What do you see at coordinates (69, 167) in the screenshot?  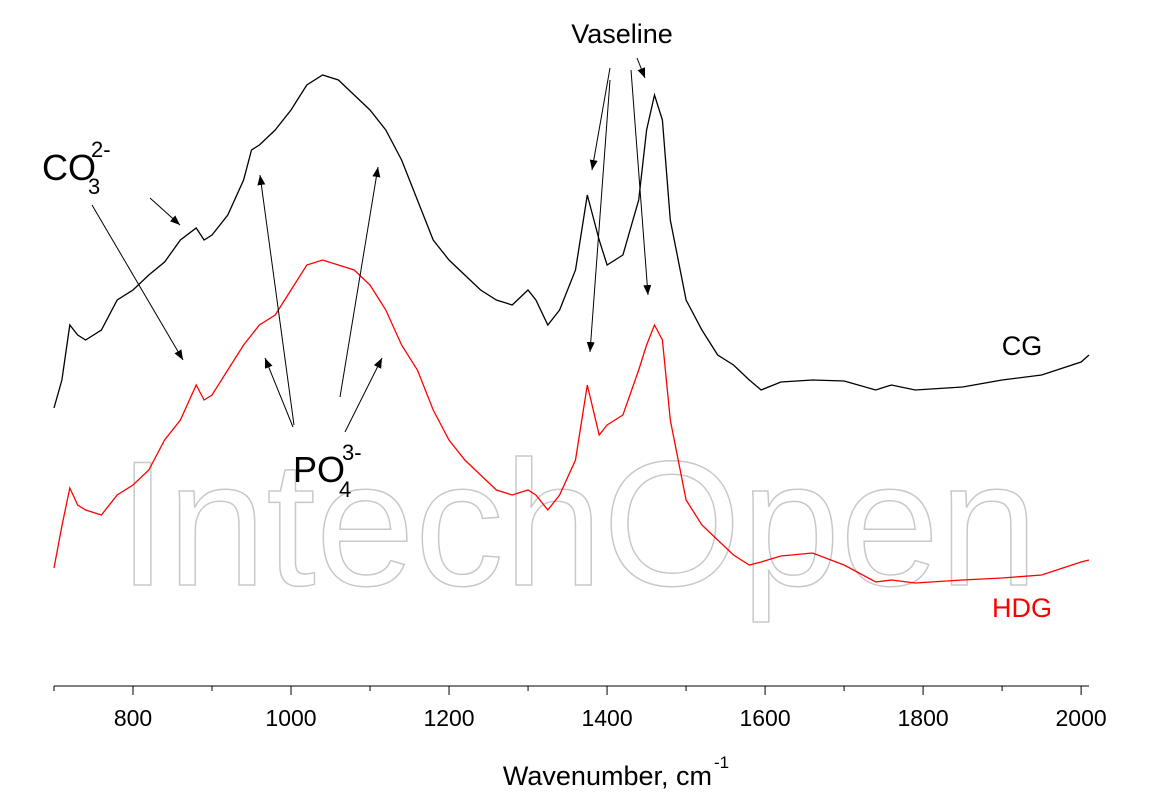 I see `annotation: CO` at bounding box center [69, 167].